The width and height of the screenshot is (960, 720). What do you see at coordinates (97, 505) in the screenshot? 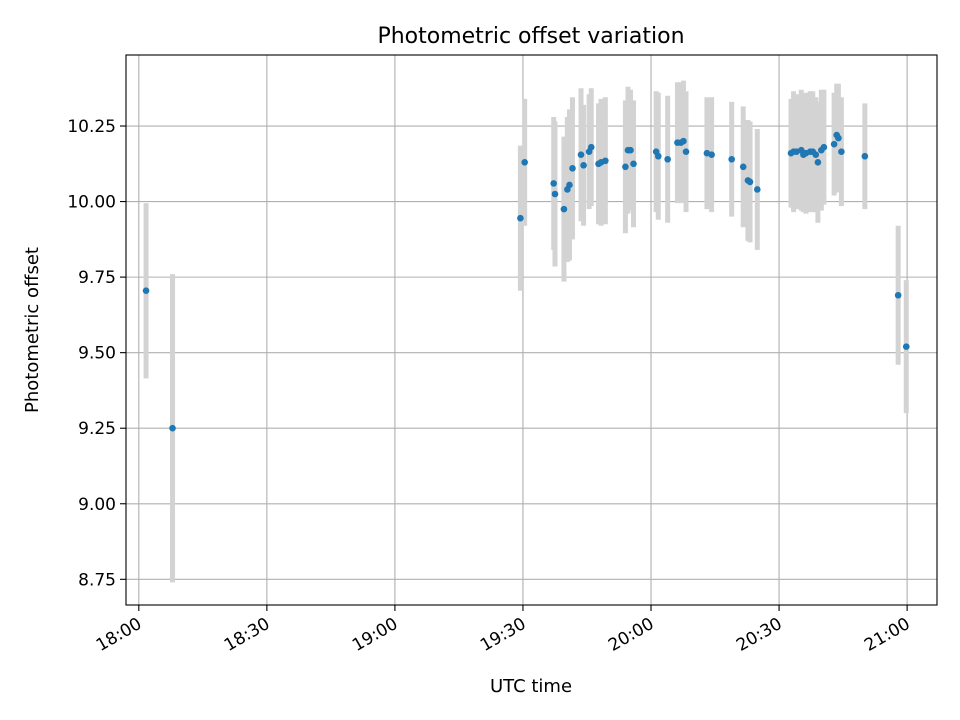
I see `y-tick-label: 9.00` at bounding box center [97, 505].